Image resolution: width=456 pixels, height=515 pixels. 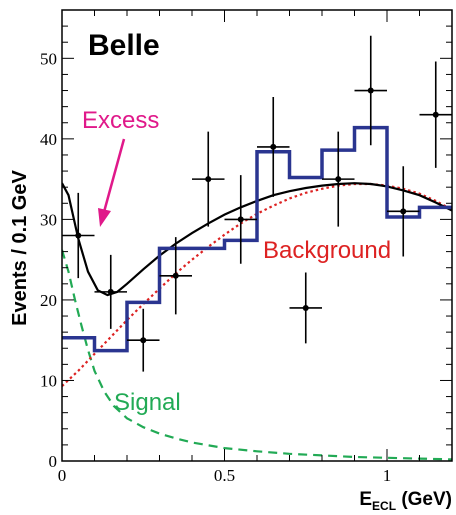 I want to click on signal-label: Signal, so click(x=147, y=402).